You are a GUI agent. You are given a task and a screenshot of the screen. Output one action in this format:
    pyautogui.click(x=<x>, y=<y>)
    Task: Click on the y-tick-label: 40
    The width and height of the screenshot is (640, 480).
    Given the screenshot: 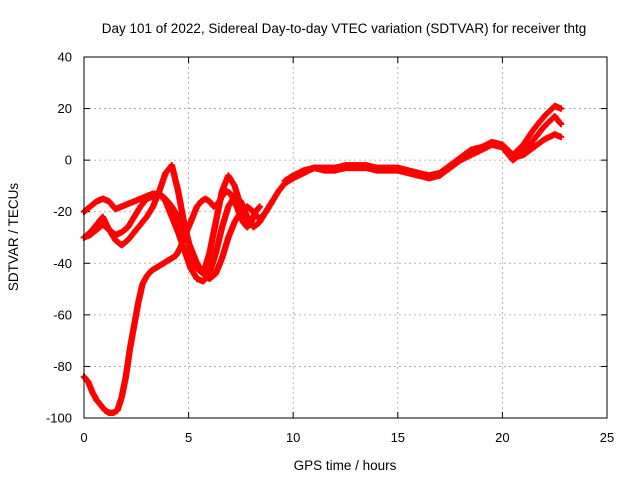 What is the action you would take?
    pyautogui.click(x=65, y=57)
    